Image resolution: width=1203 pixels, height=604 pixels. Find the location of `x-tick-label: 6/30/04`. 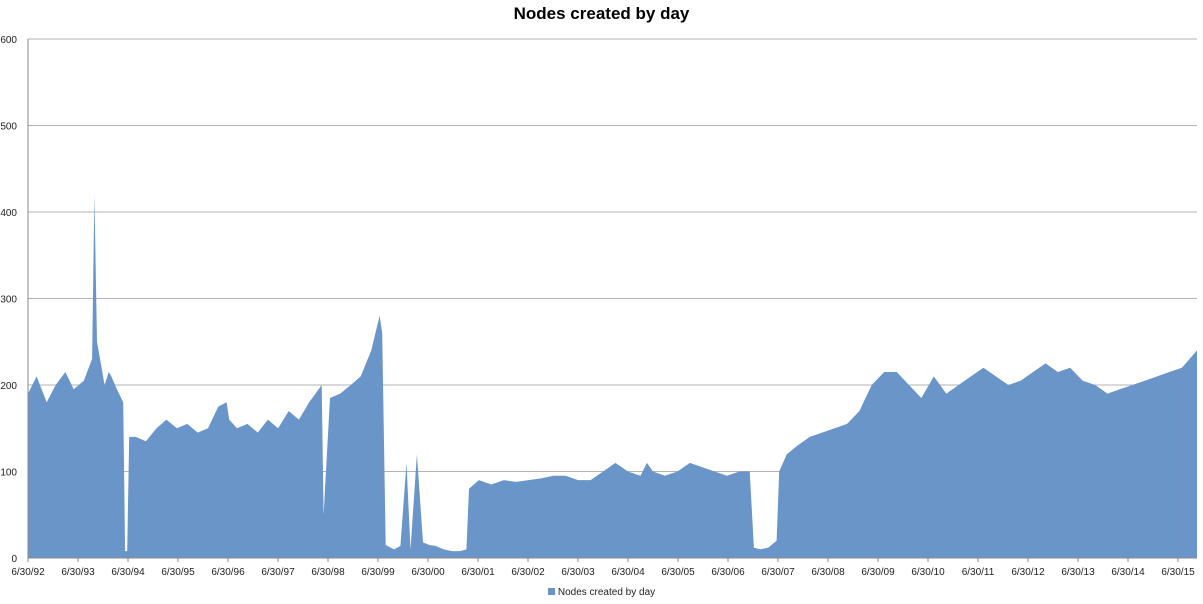

x-tick-label: 6/30/04 is located at coordinates (628, 572).